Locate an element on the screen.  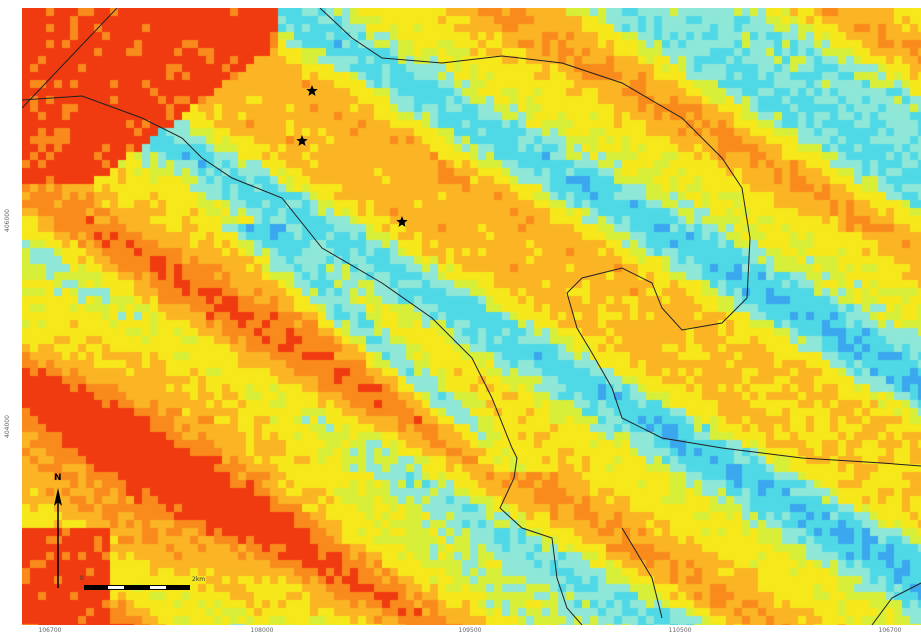
north-arrow is located at coordinates (58, 538).